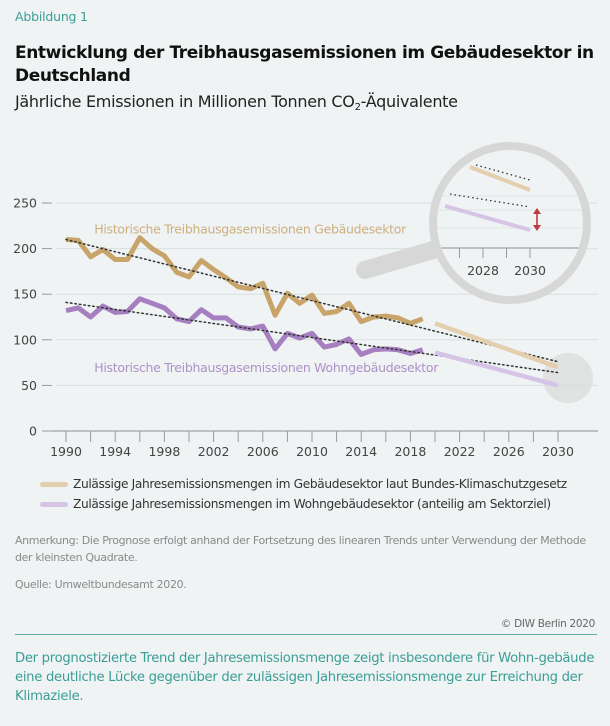 The height and width of the screenshot is (726, 610). I want to click on focus-highlight, so click(568, 378).